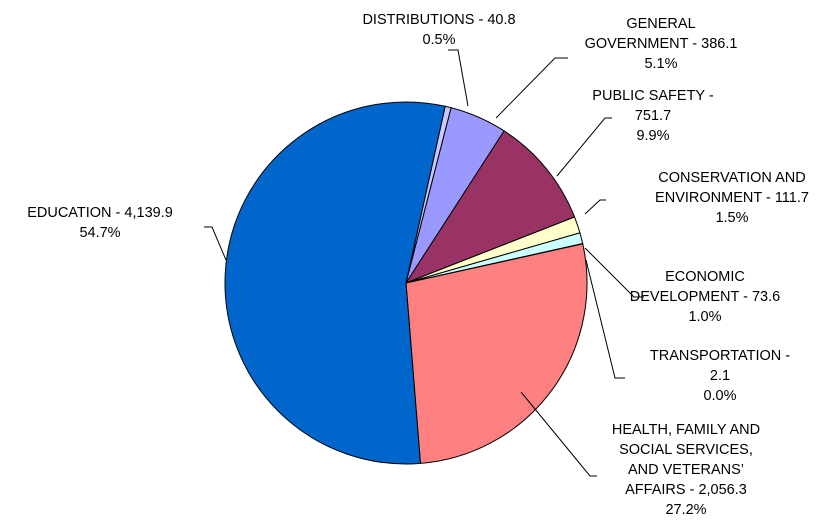 Image resolution: width=838 pixels, height=529 pixels. I want to click on slice-label-line: 751.7, so click(653, 116).